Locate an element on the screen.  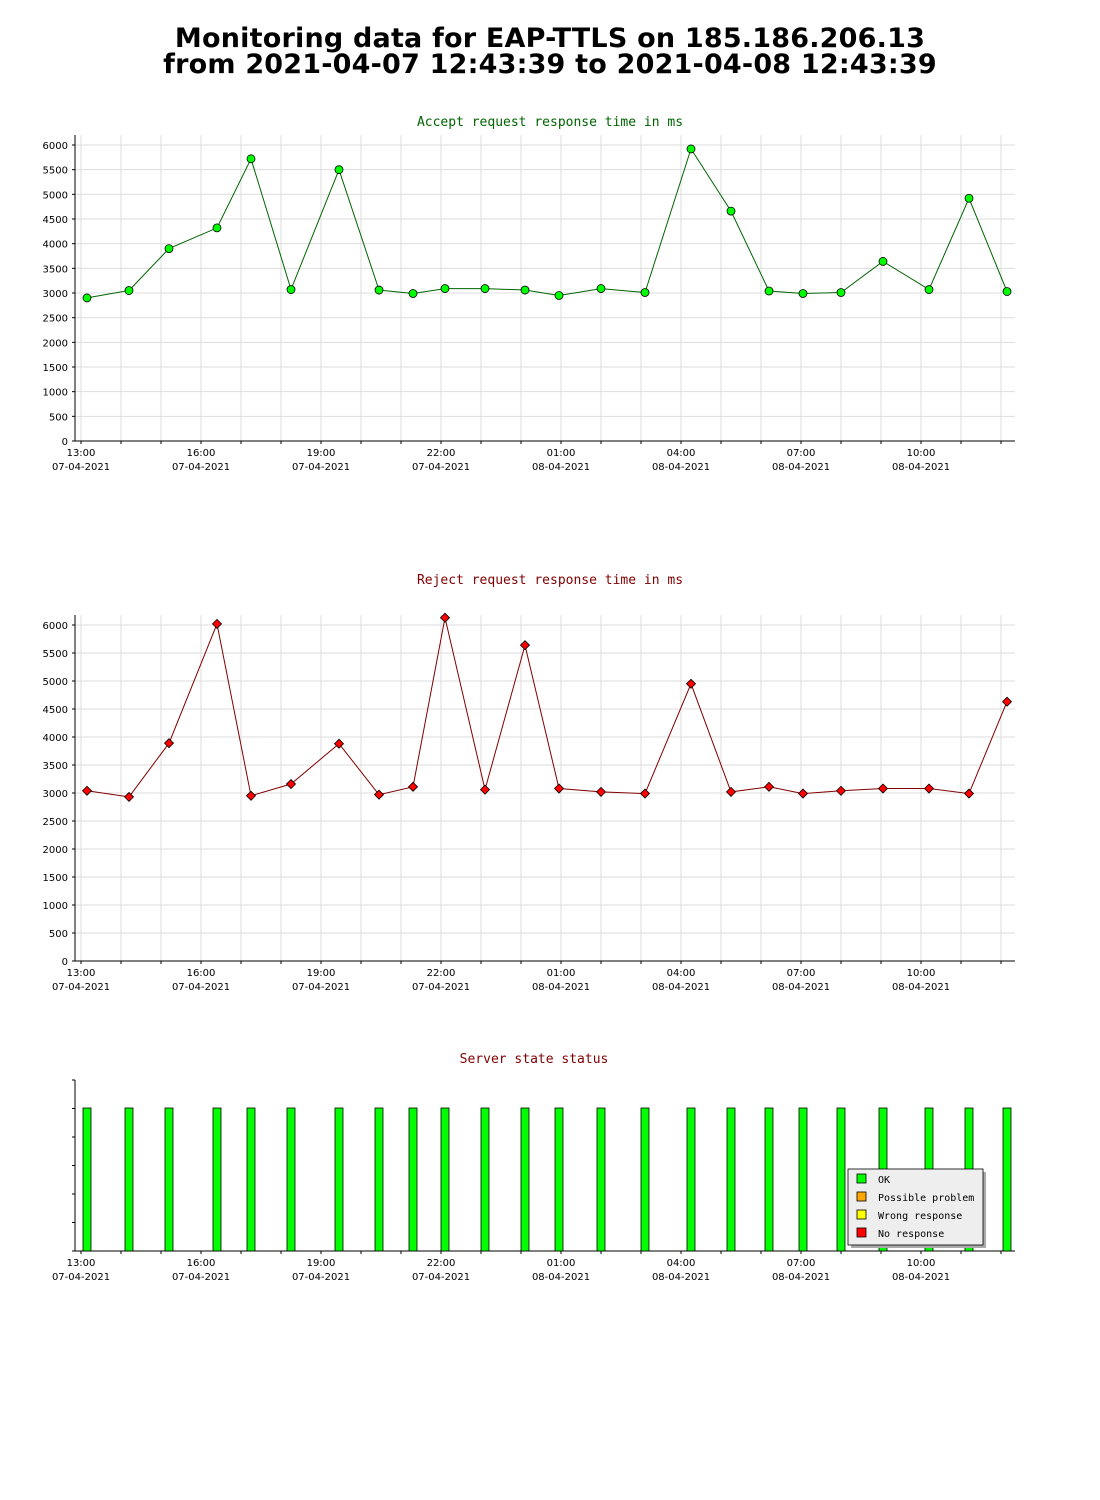
chart-title: Accept request response time in ms is located at coordinates (550, 122).